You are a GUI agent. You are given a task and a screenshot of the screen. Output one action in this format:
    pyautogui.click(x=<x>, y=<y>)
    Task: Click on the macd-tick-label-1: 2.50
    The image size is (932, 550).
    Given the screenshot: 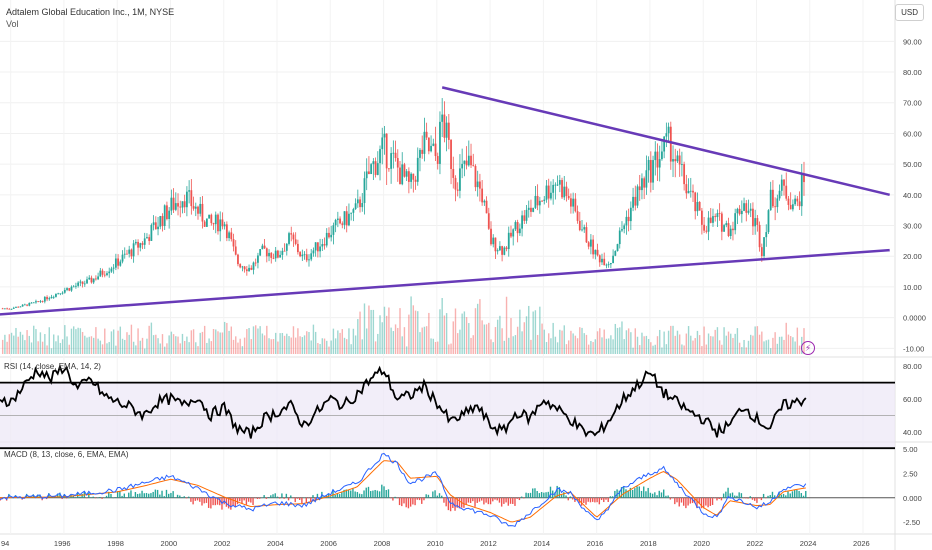 What is the action you would take?
    pyautogui.click(x=910, y=473)
    